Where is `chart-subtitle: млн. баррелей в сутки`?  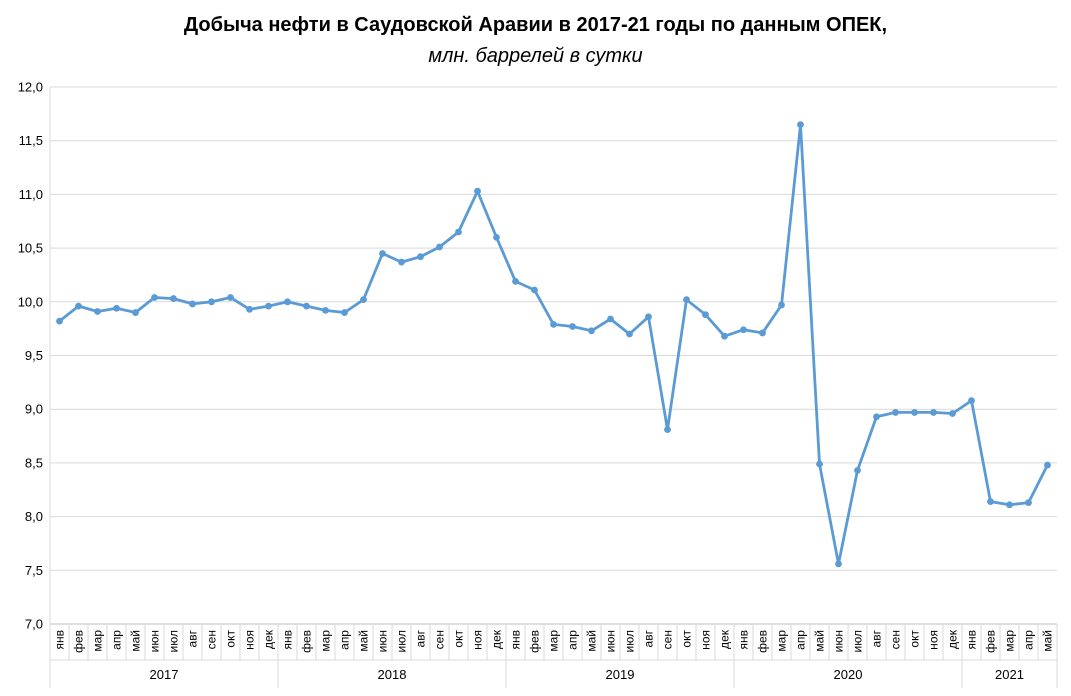
chart-subtitle: млн. баррелей в сутки is located at coordinates (535, 56).